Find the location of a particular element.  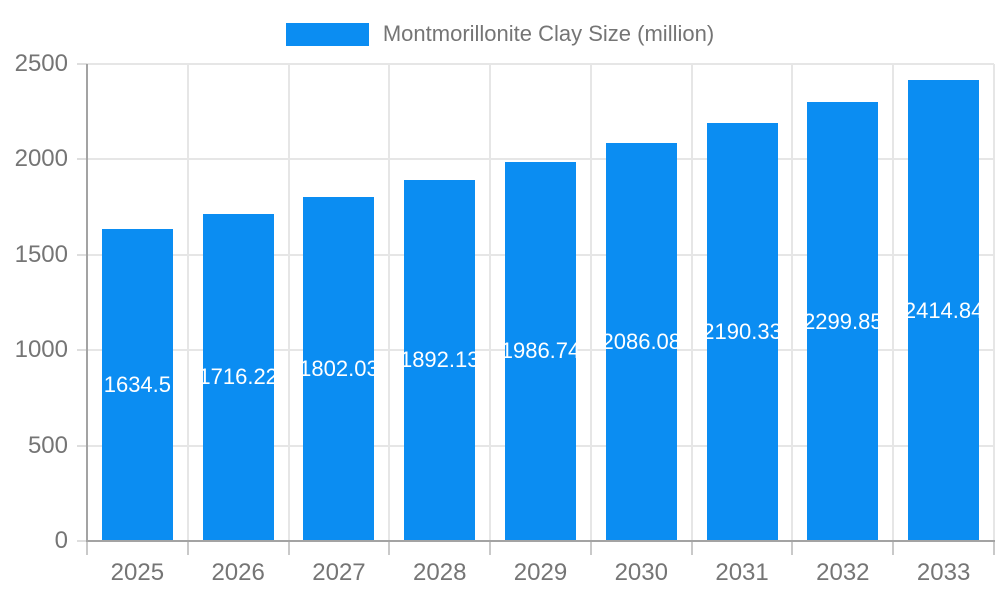

y-tick-label: 500 is located at coordinates (47, 445).